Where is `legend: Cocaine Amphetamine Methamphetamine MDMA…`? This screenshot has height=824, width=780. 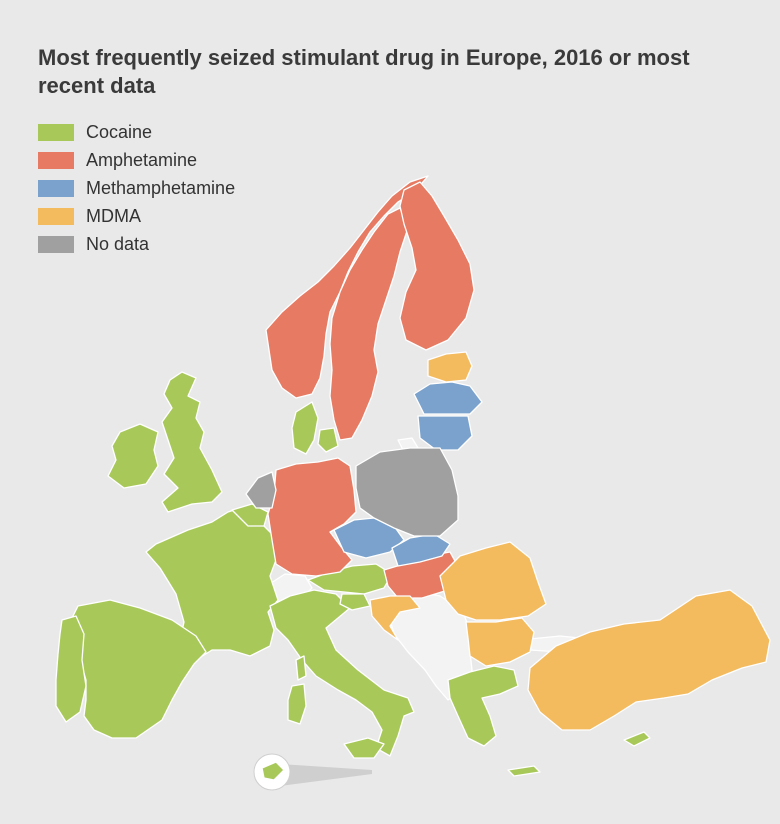
legend: Cocaine Amphetamine Methamphetamine MDMA… is located at coordinates (136, 188).